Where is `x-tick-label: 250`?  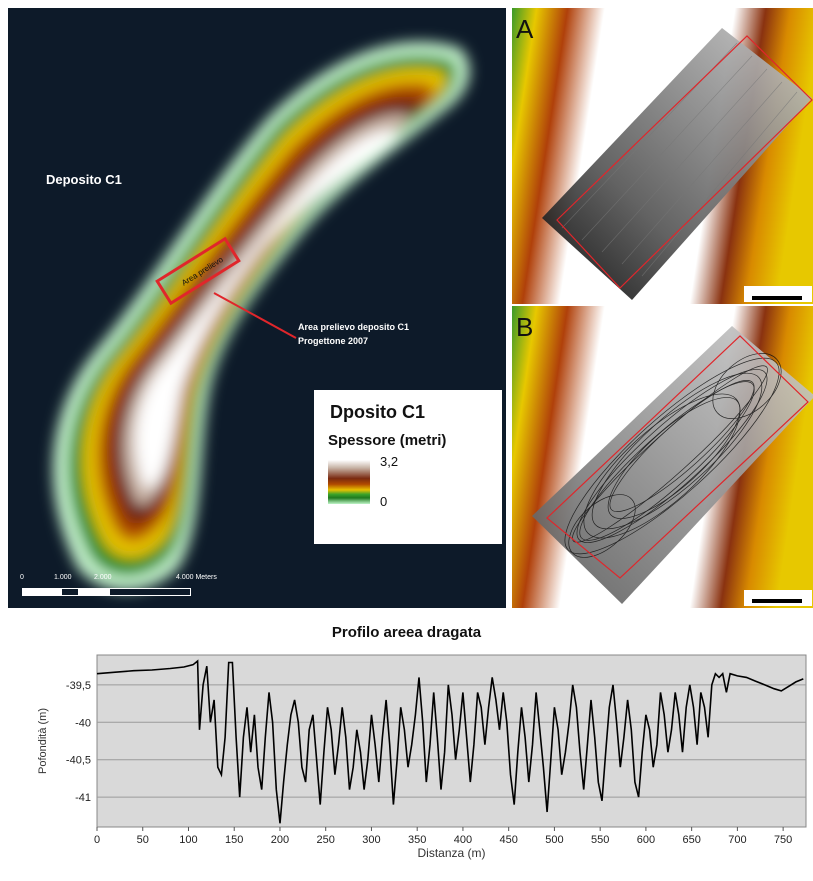 x-tick-label: 250 is located at coordinates (326, 840).